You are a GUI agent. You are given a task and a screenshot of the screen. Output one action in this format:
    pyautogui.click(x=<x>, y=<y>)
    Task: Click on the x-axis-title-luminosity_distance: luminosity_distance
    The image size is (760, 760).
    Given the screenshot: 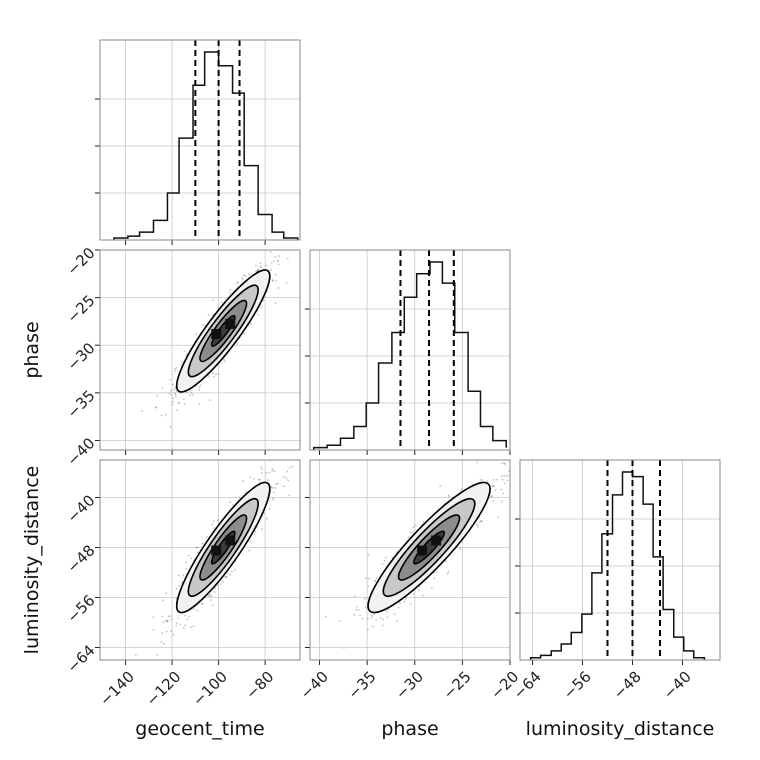 What is the action you would take?
    pyautogui.click(x=620, y=729)
    